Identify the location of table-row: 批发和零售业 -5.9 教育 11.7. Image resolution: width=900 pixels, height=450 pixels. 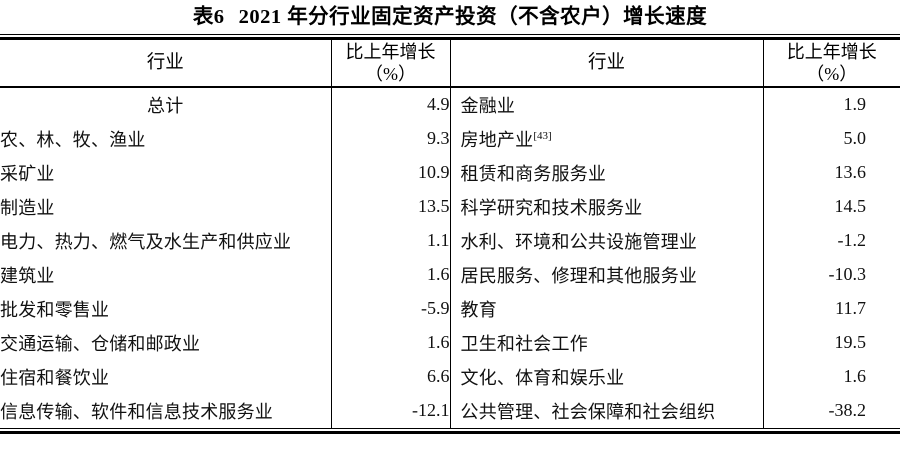
(450, 308).